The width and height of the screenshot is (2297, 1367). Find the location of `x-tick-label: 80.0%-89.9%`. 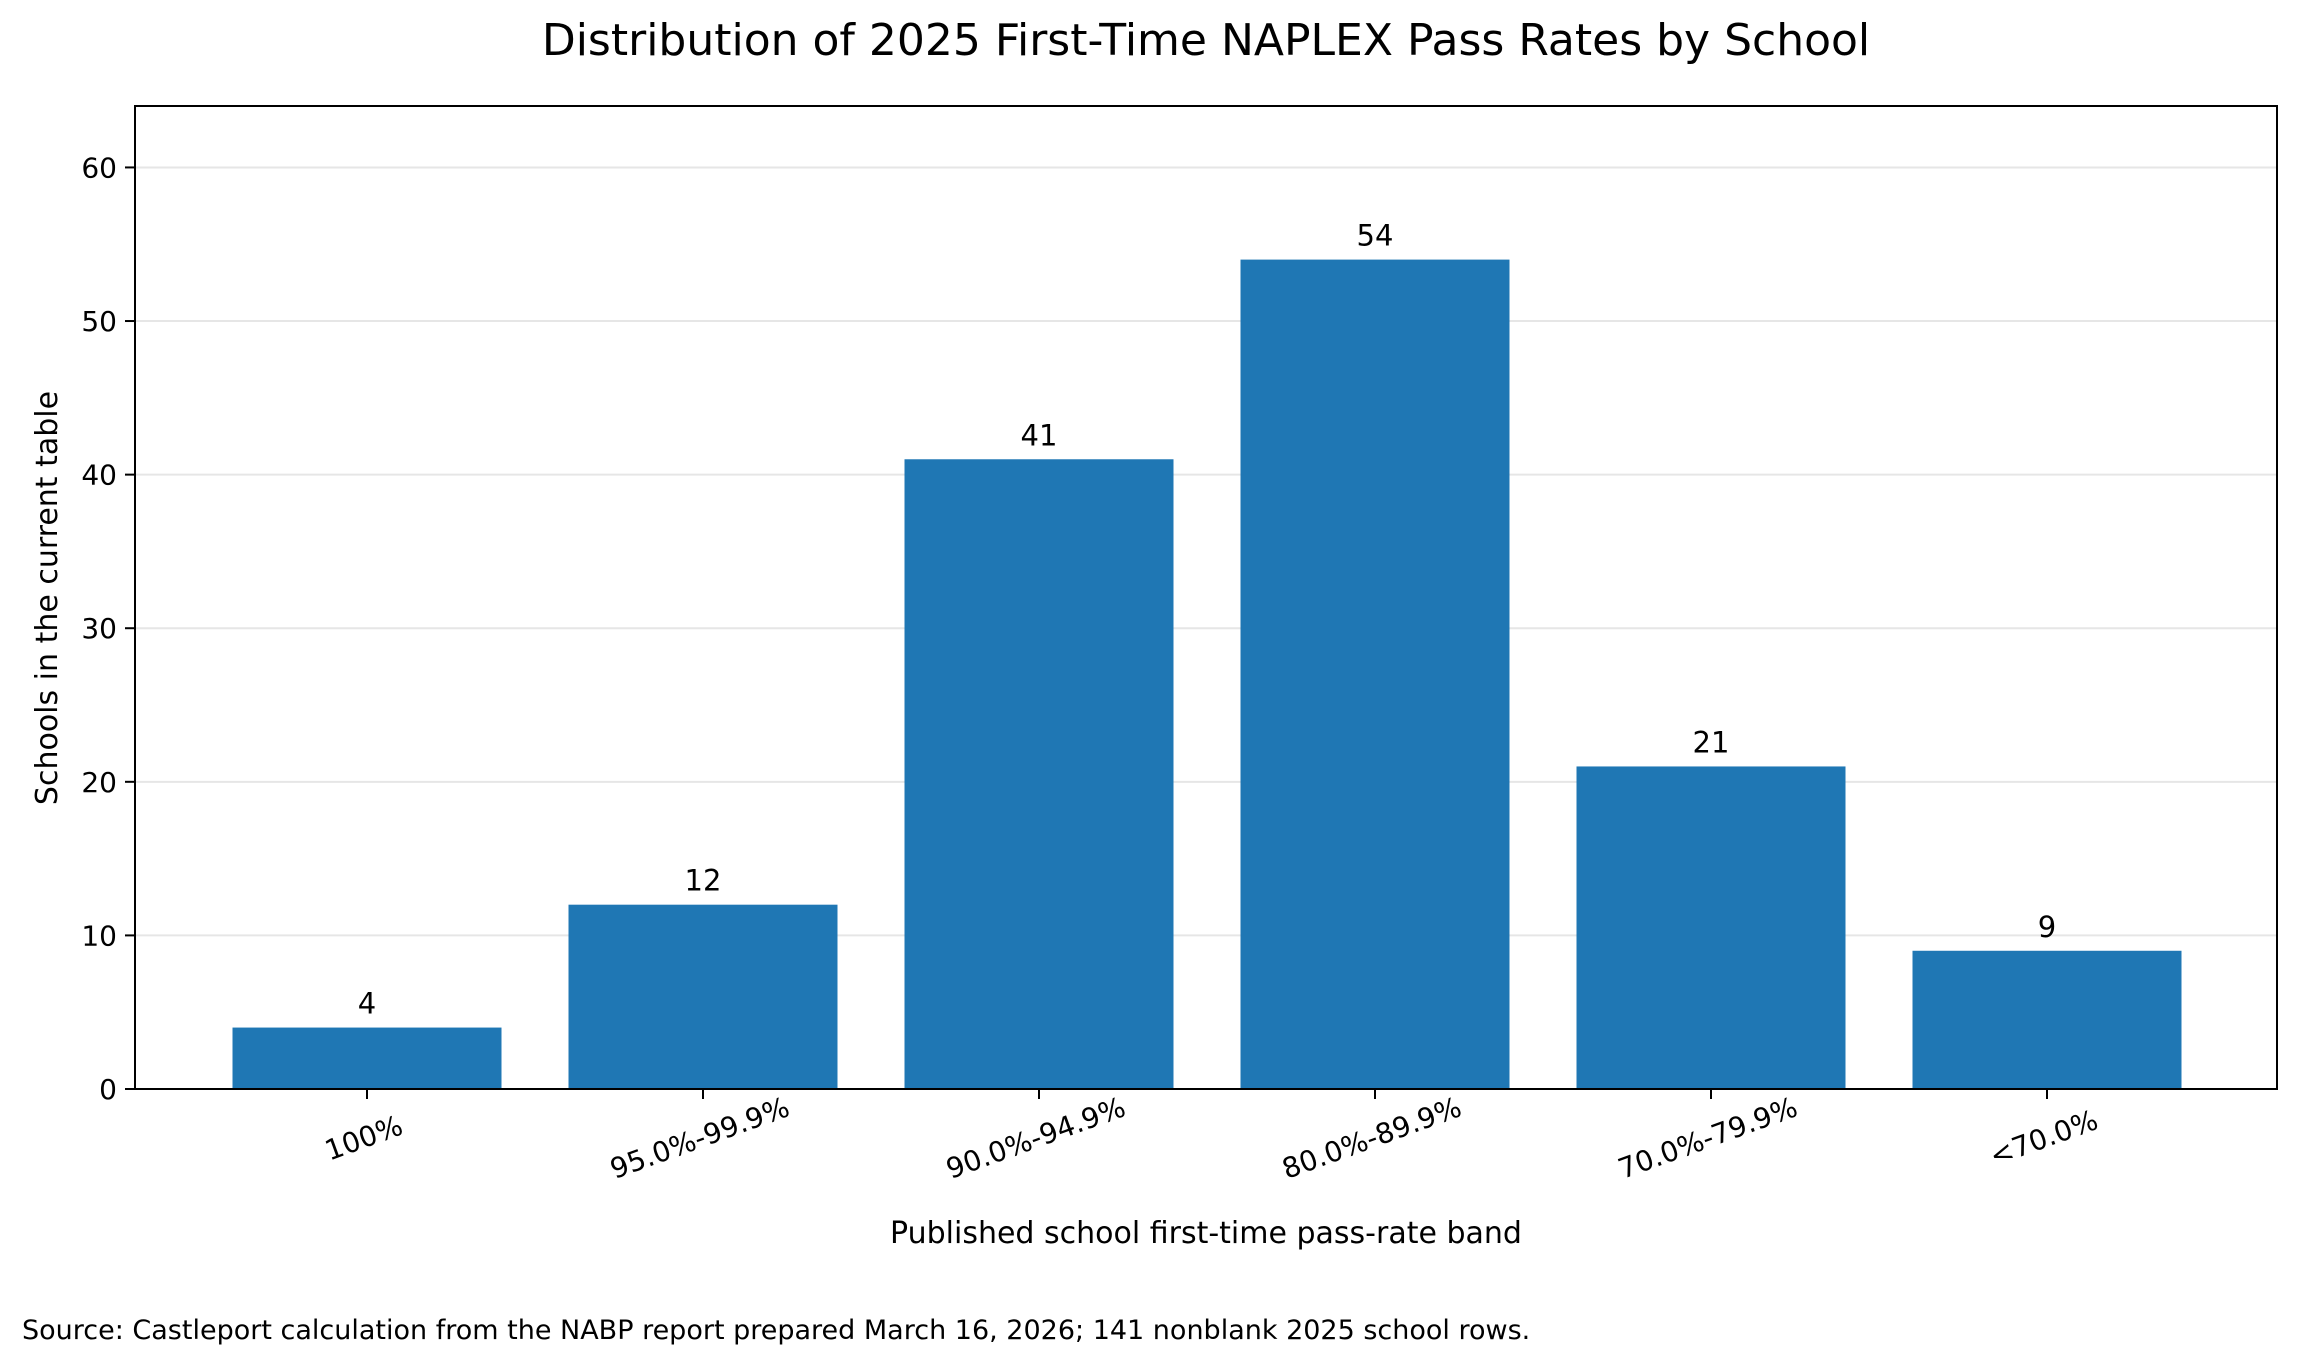

x-tick-label: 80.0%-89.9% is located at coordinates (1372, 1137).